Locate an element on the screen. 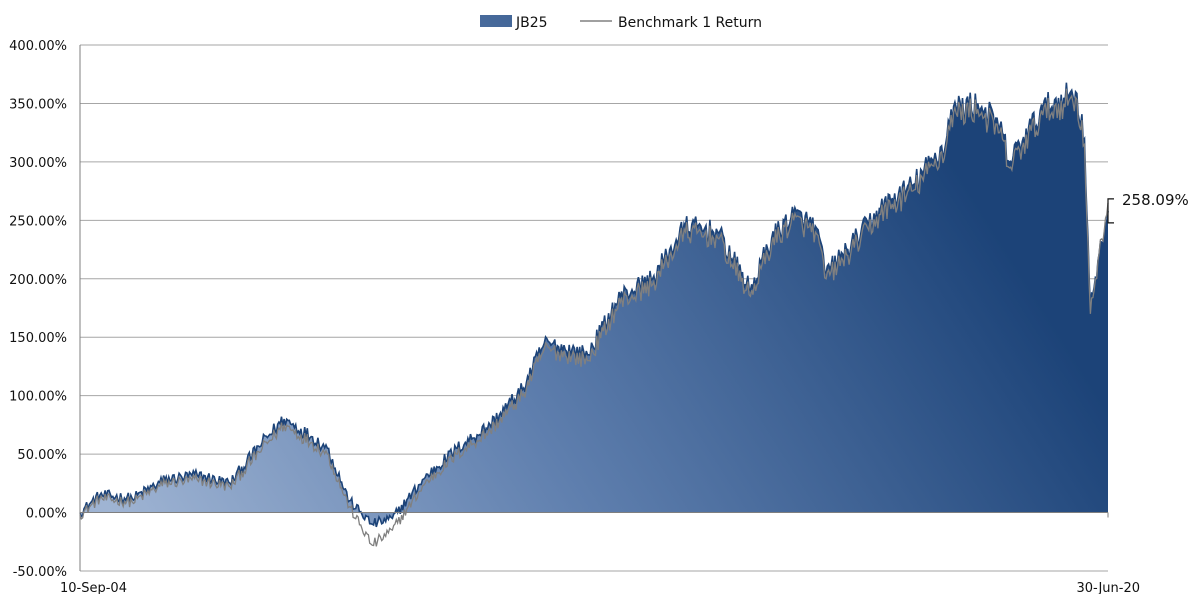 Image resolution: width=1194 pixels, height=594 pixels. legend-swatch-jb25 is located at coordinates (496, 21).